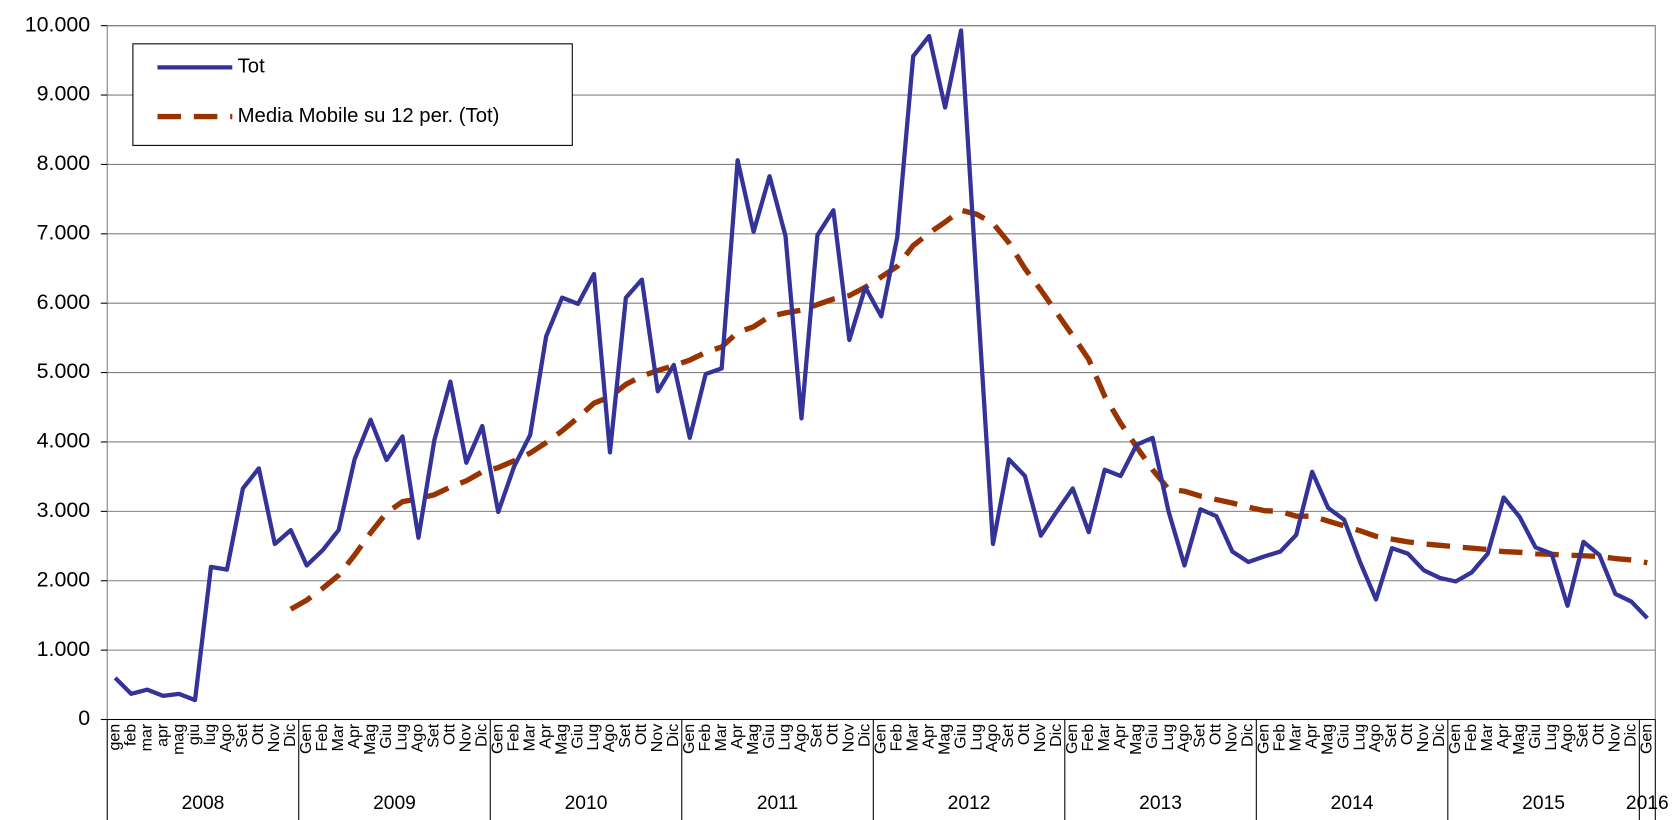  What do you see at coordinates (251, 67) in the screenshot?
I see `legend-label: Tot` at bounding box center [251, 67].